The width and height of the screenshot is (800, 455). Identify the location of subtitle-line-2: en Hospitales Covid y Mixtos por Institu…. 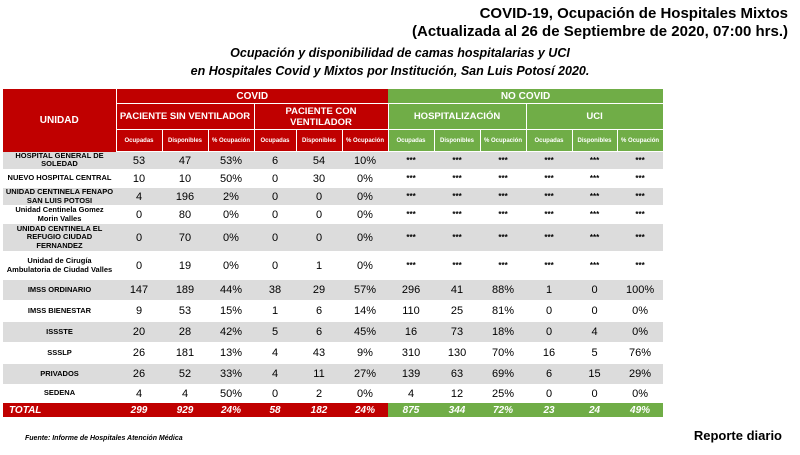
(390, 71).